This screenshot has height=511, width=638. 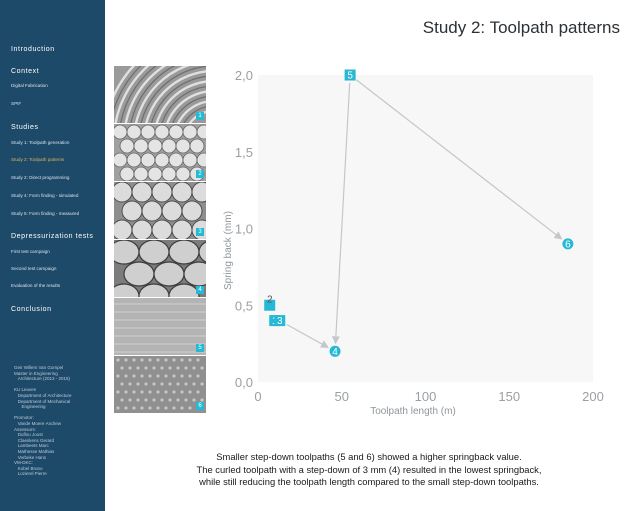 I want to click on x-tick-label: 200, so click(x=593, y=396).